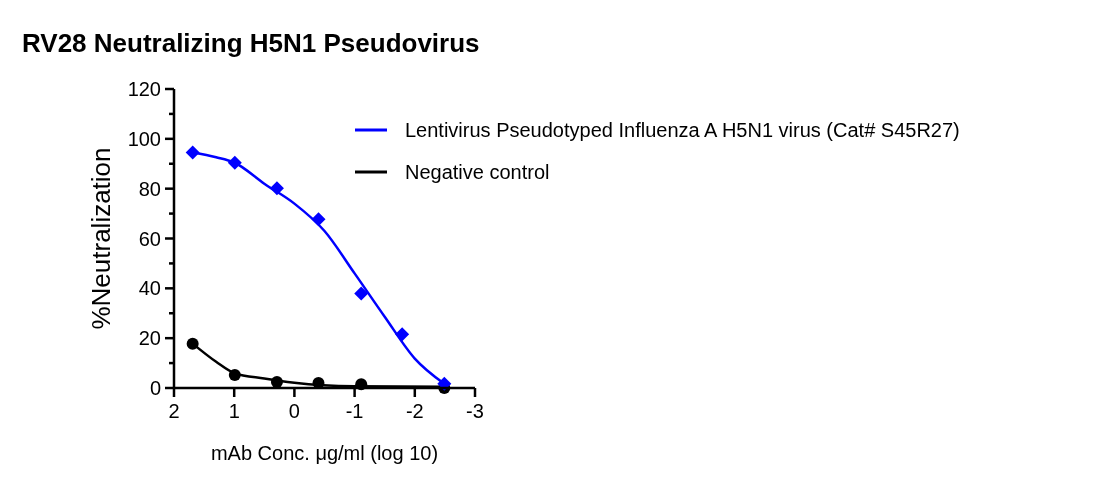 The height and width of the screenshot is (487, 1107). What do you see at coordinates (149, 338) in the screenshot?
I see `y-tick-label: 20` at bounding box center [149, 338].